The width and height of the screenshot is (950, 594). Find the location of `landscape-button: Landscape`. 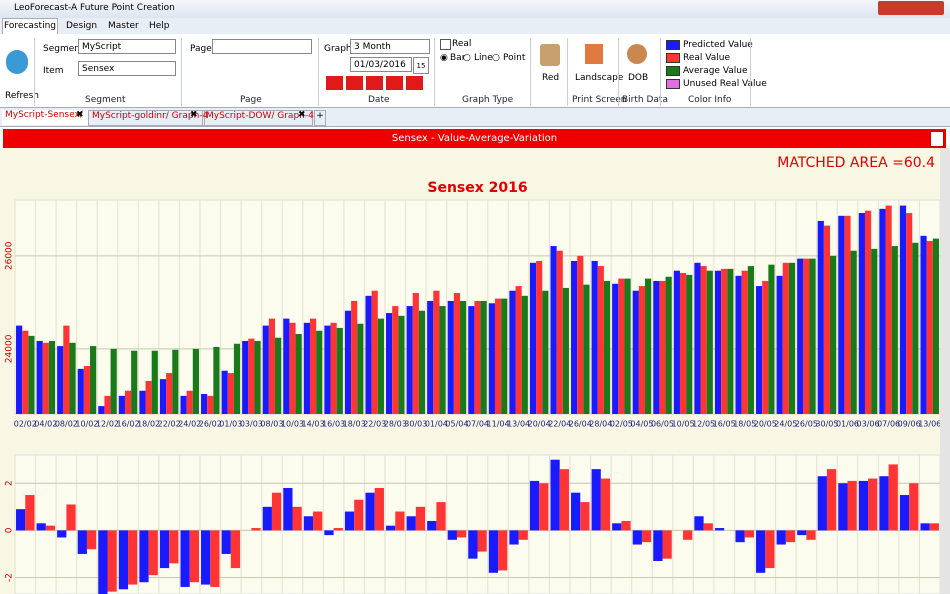

landscape-button: Landscape is located at coordinates (599, 78).